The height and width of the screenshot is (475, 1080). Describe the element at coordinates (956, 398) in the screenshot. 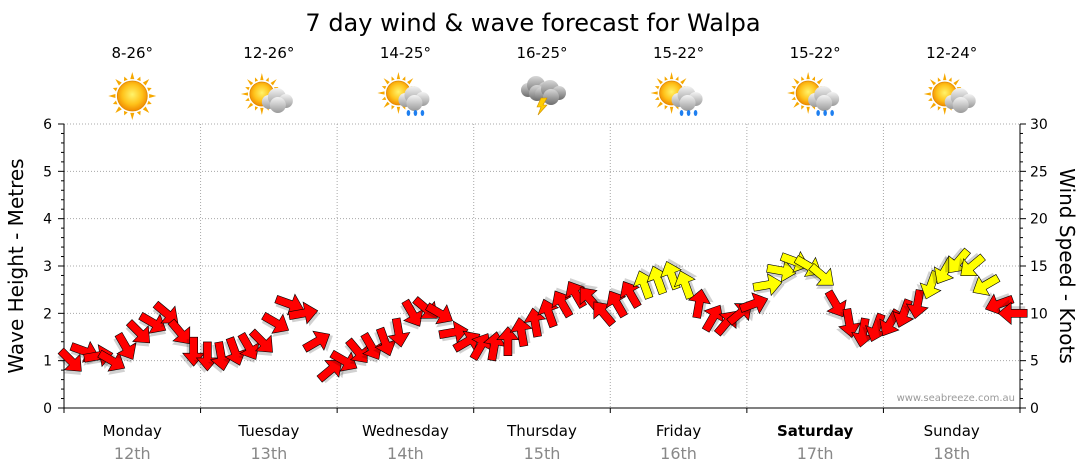

I see `watermark: www.seabreeze.com.au` at that location.